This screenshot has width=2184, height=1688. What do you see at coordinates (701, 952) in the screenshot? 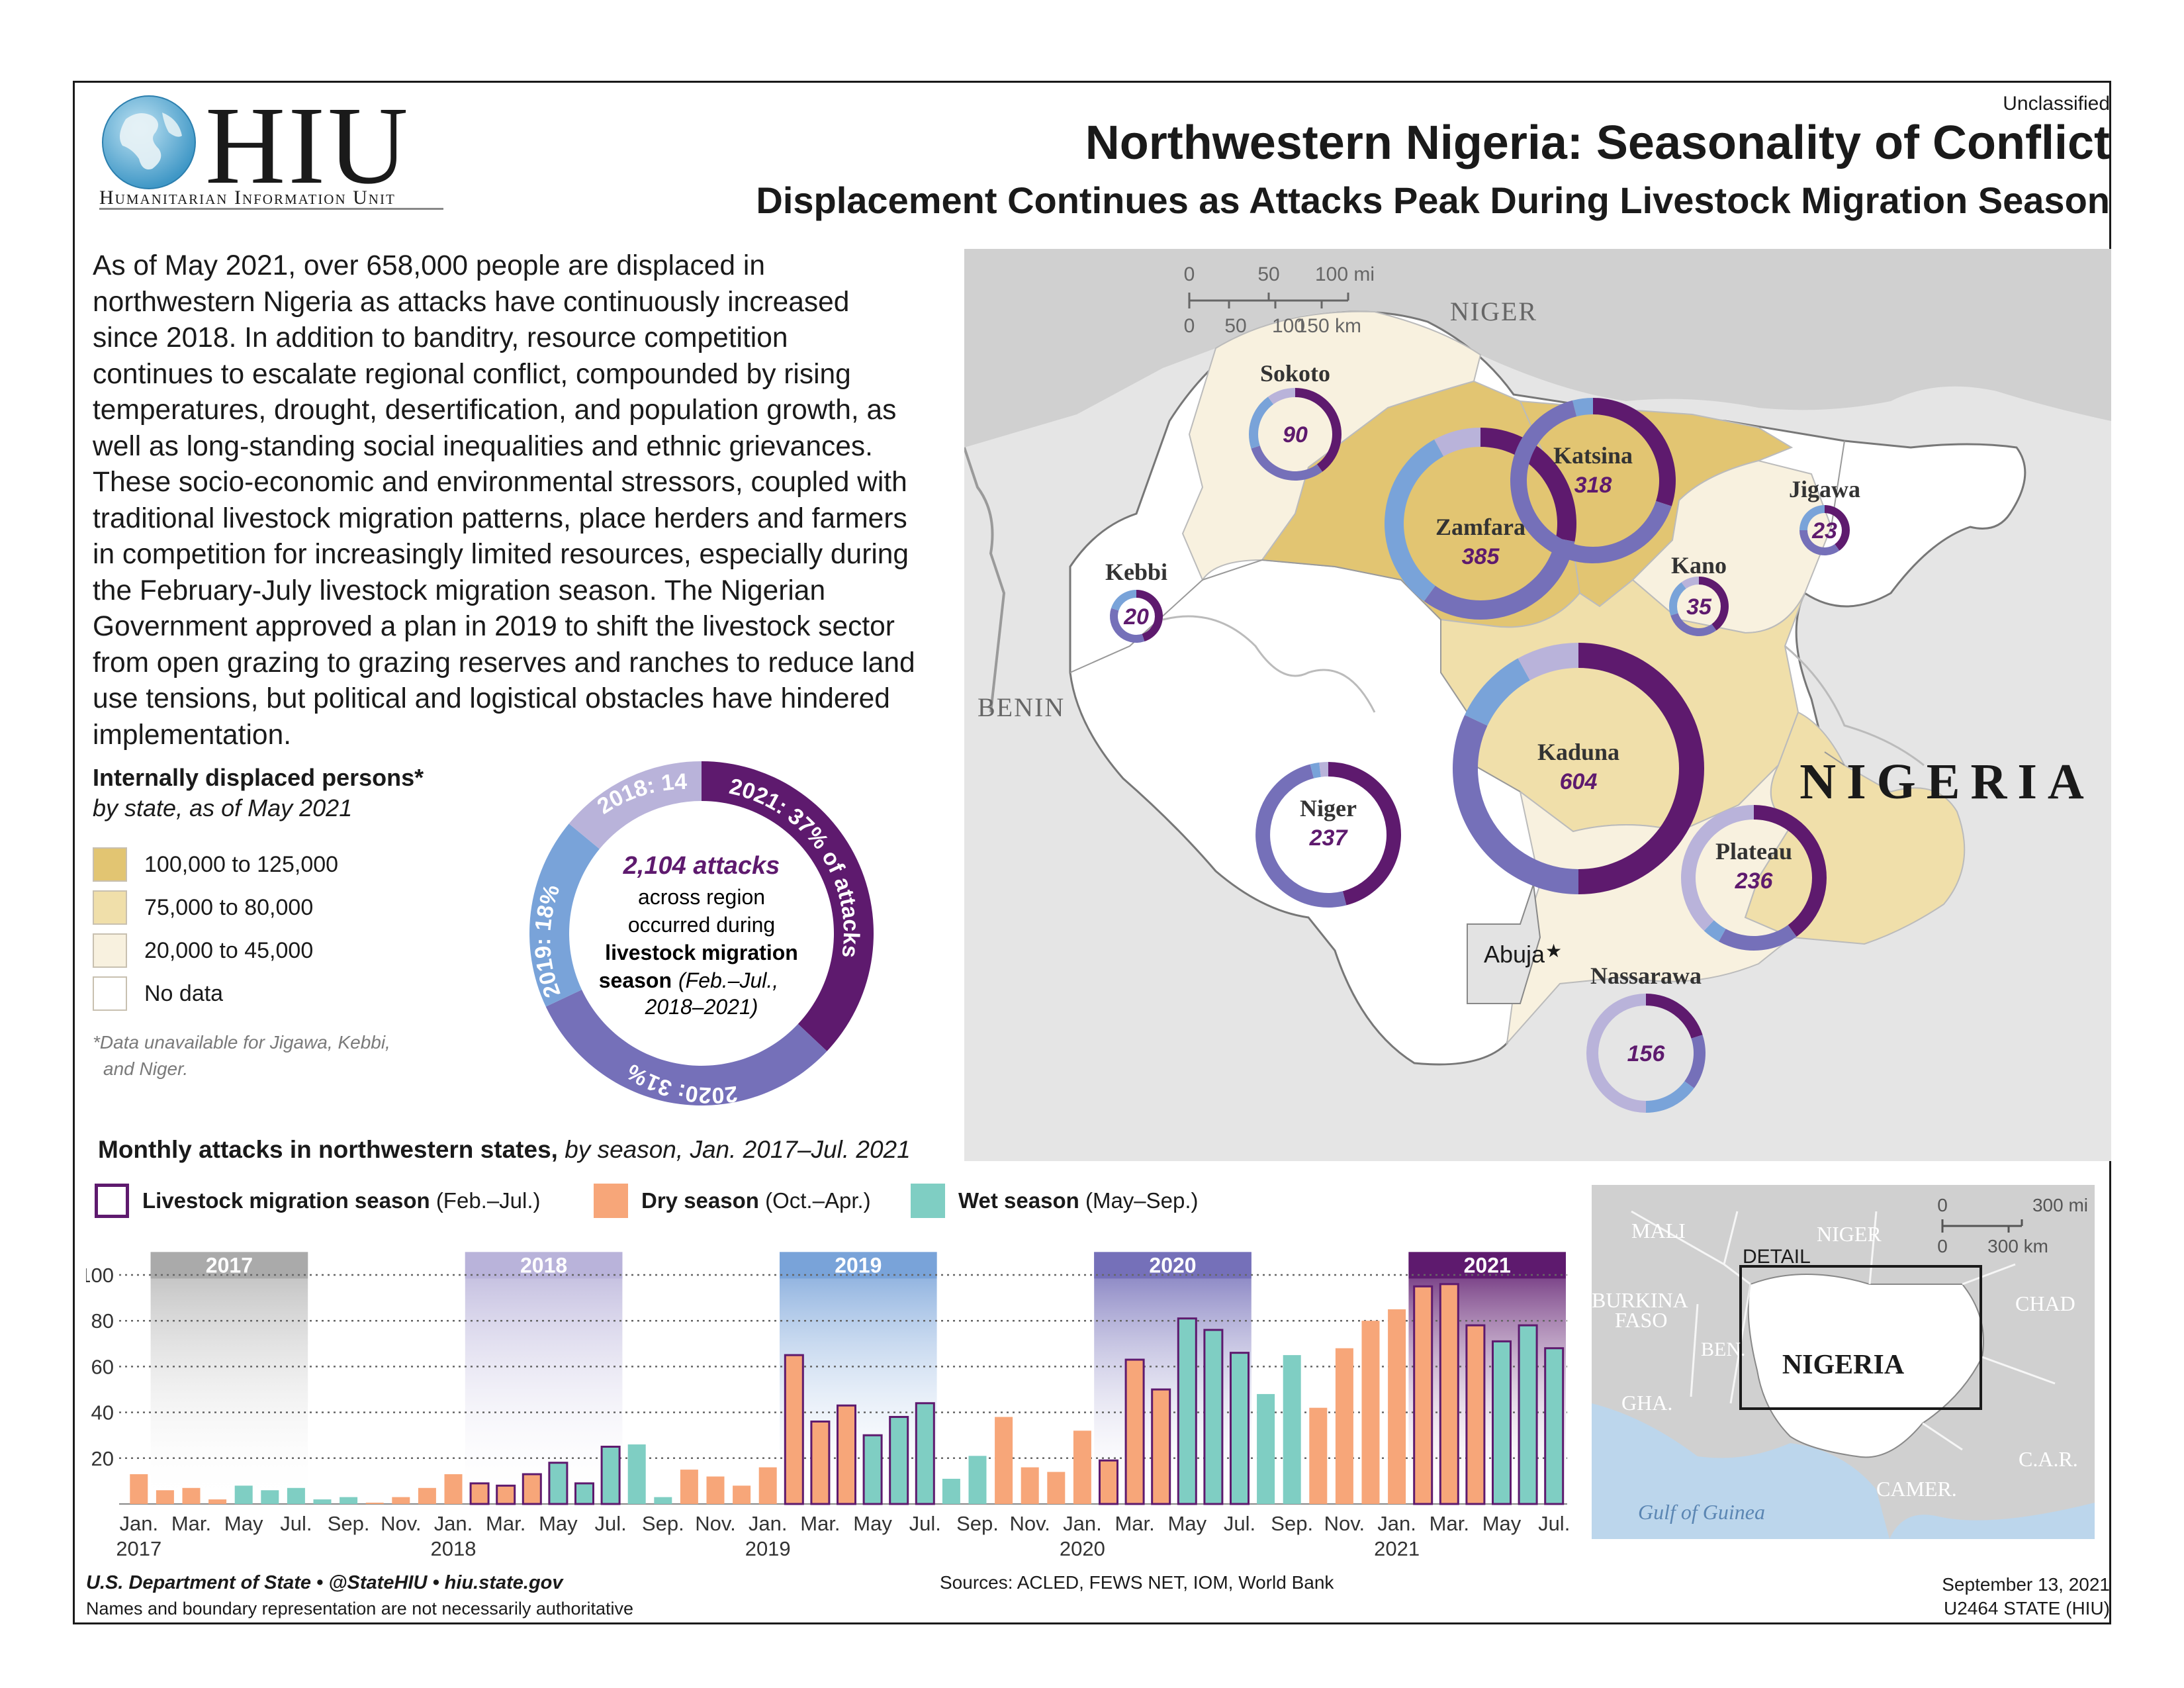
I see `donut-center-text: livestock migration` at bounding box center [701, 952].